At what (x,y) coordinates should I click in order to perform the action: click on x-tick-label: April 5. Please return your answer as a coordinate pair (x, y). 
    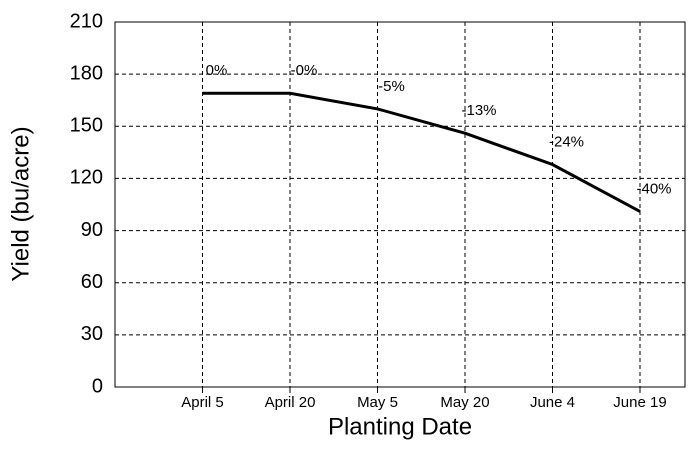
    Looking at the image, I should click on (202, 402).